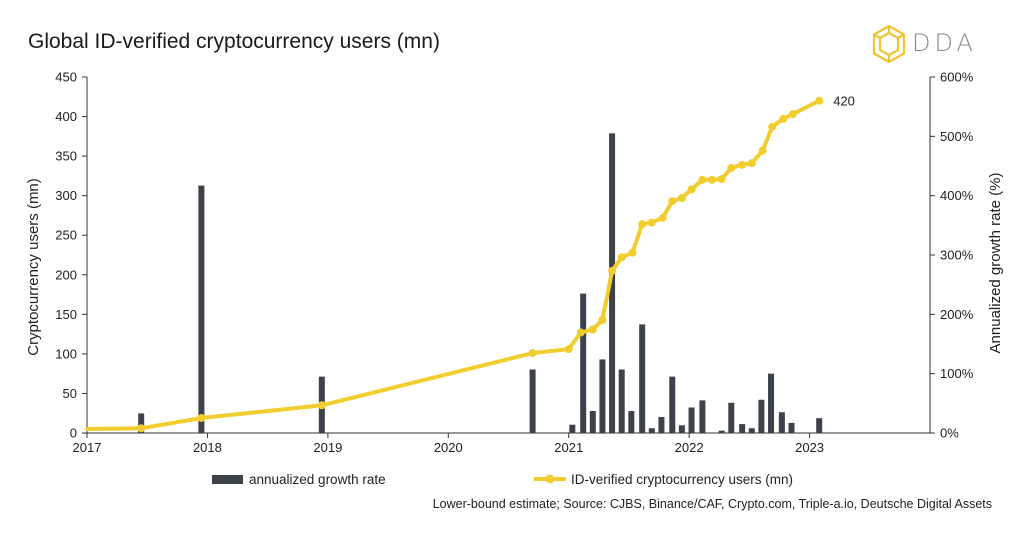 This screenshot has width=1029, height=535. I want to click on y-left-tick-label: 150, so click(66, 314).